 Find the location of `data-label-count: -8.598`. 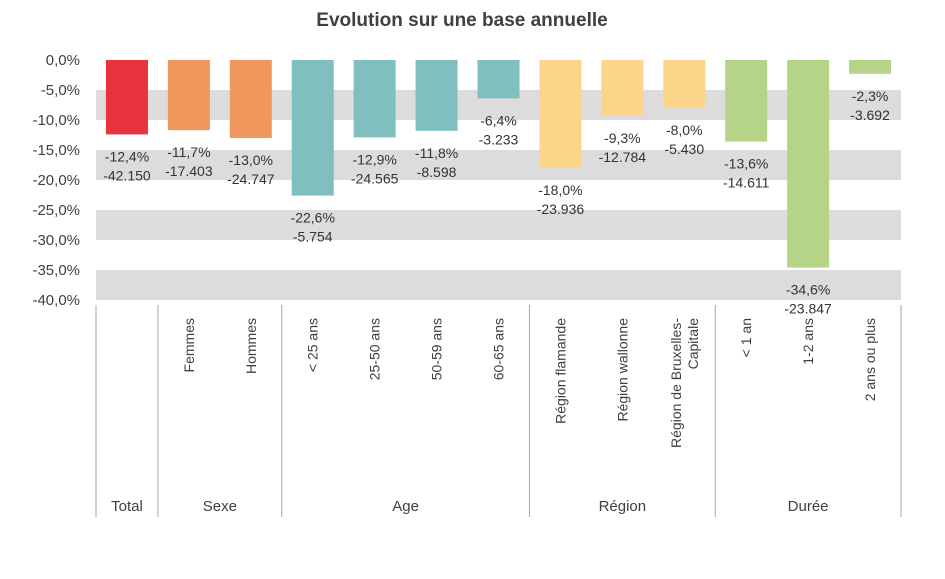

data-label-count: -8.598 is located at coordinates (437, 172).